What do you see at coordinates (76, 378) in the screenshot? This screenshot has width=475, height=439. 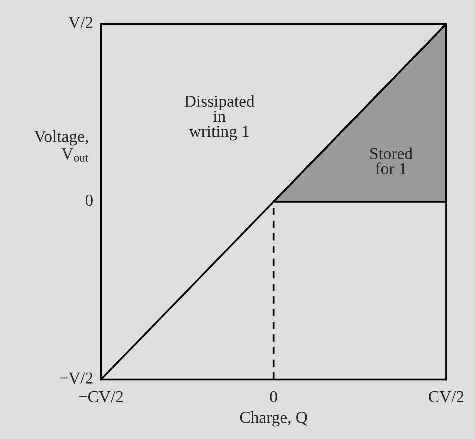 I see `text: −V/2` at bounding box center [76, 378].